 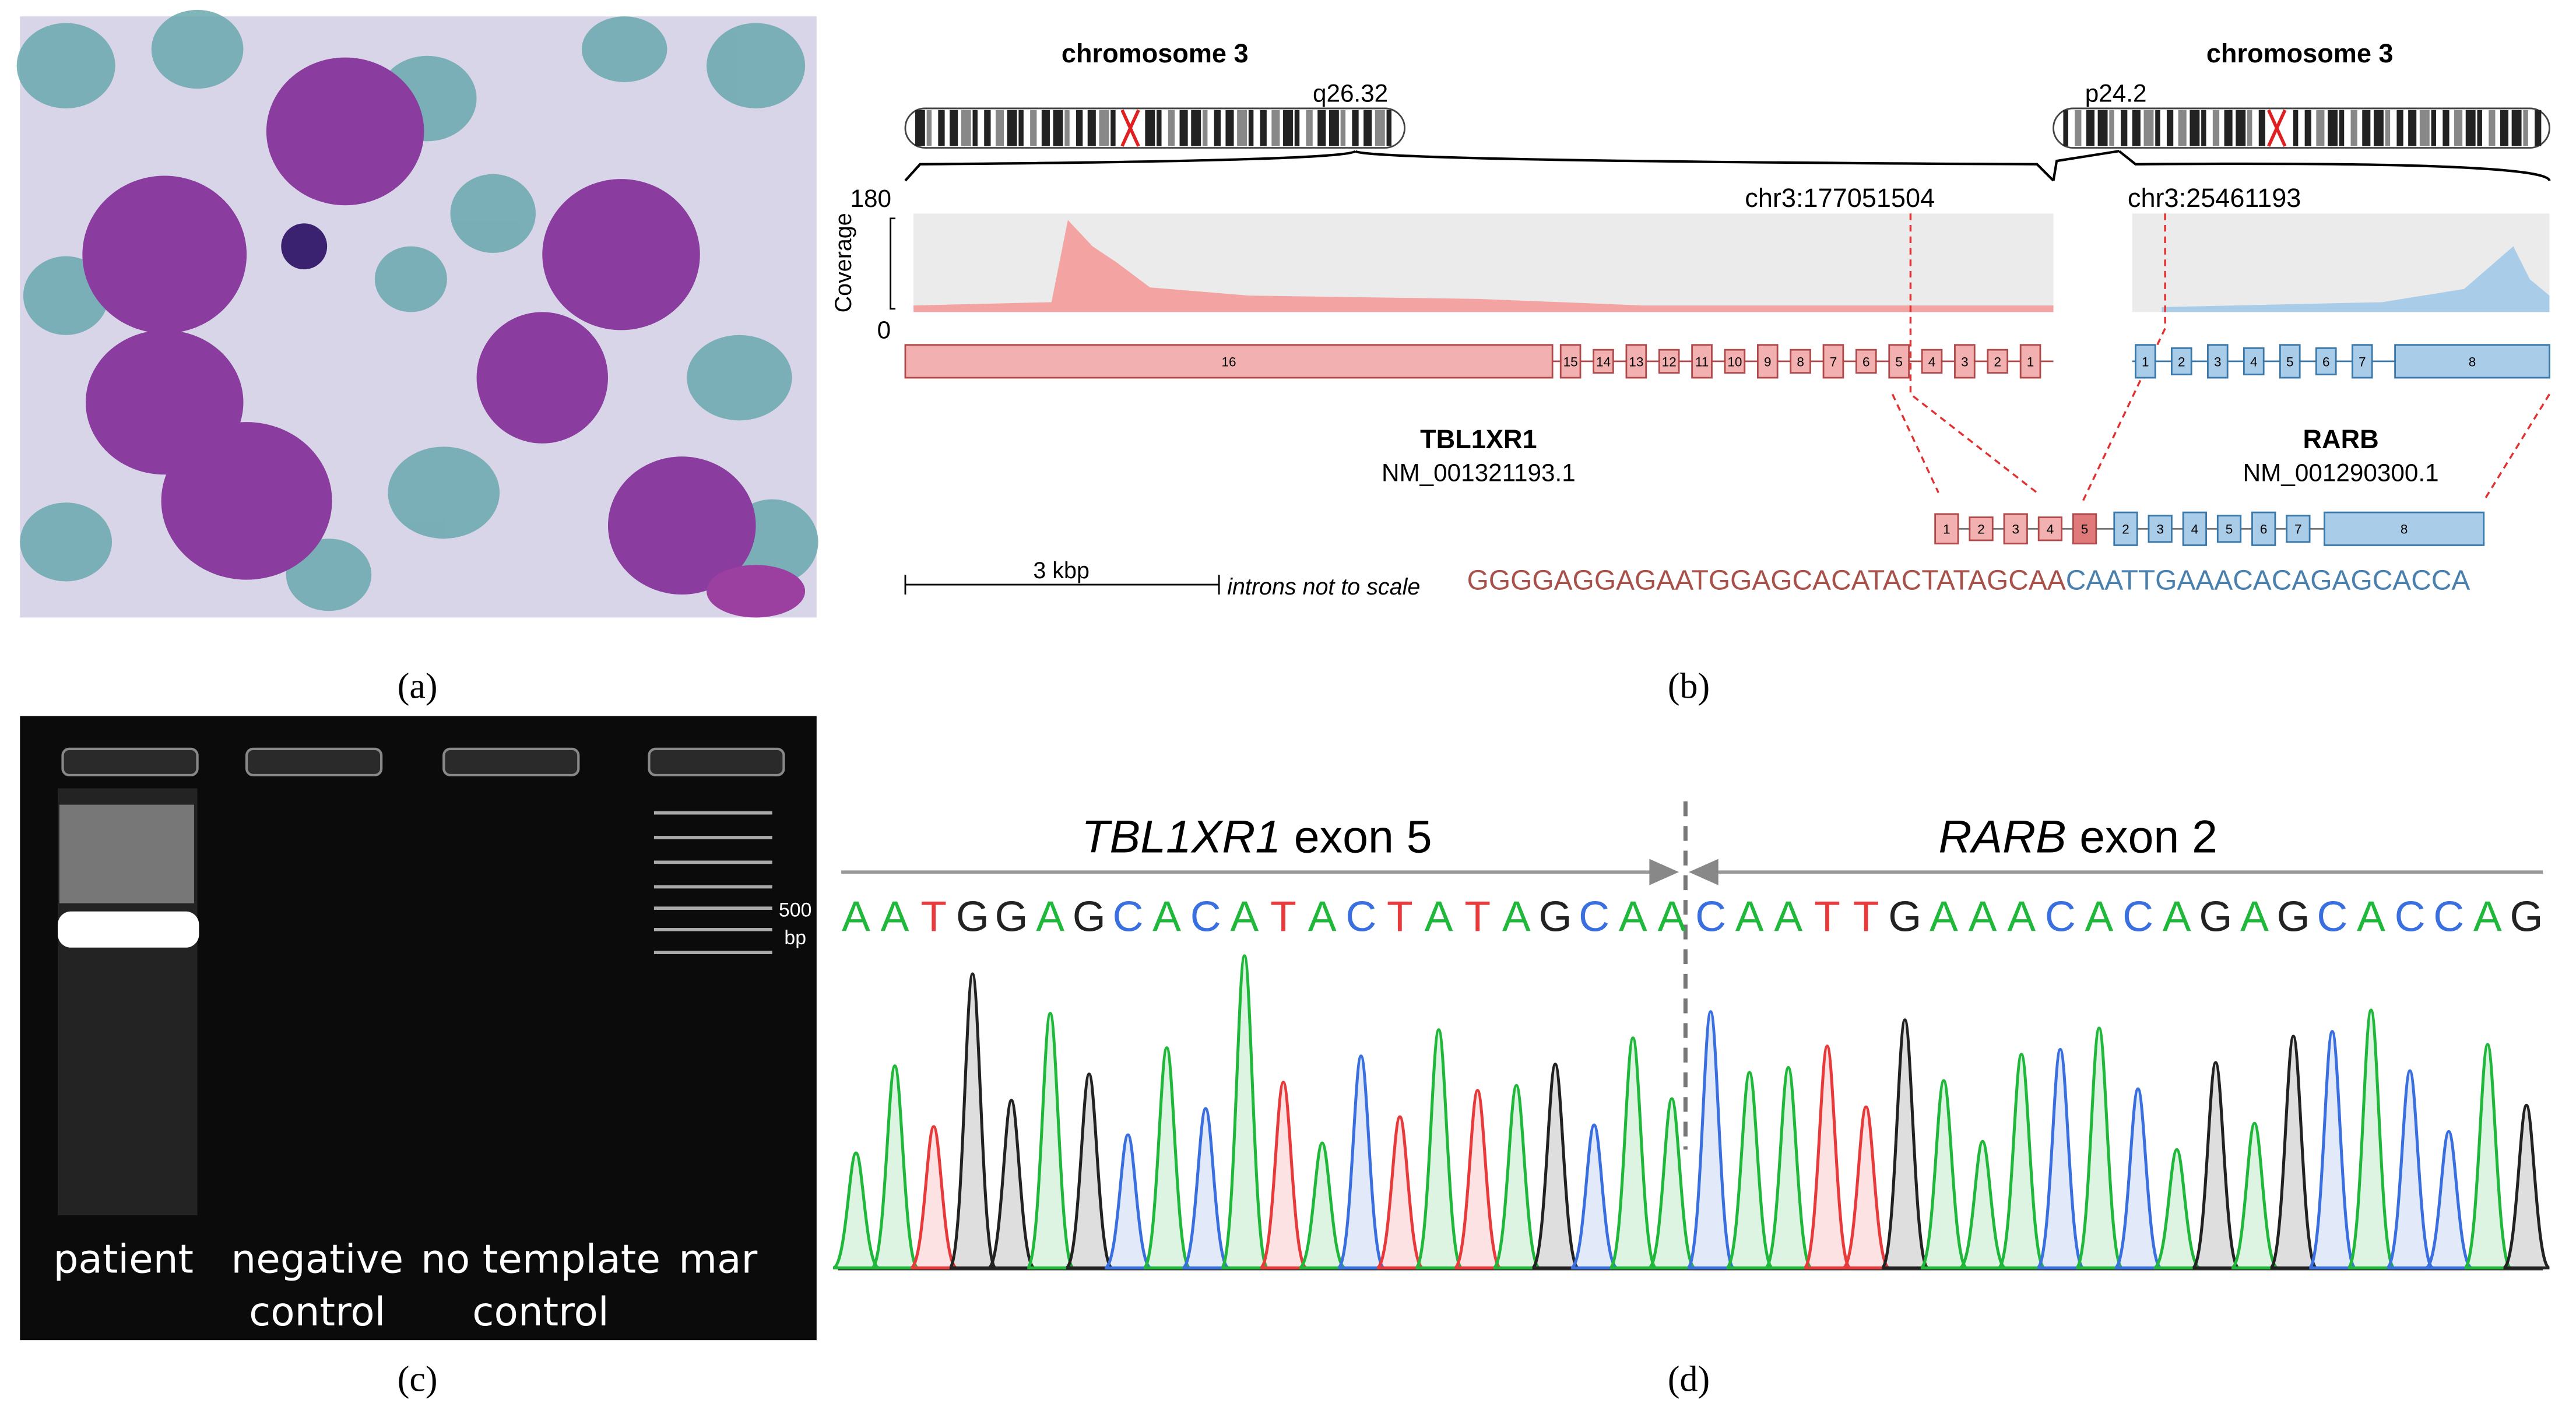 I want to click on exon-number: 6, so click(x=1866, y=362).